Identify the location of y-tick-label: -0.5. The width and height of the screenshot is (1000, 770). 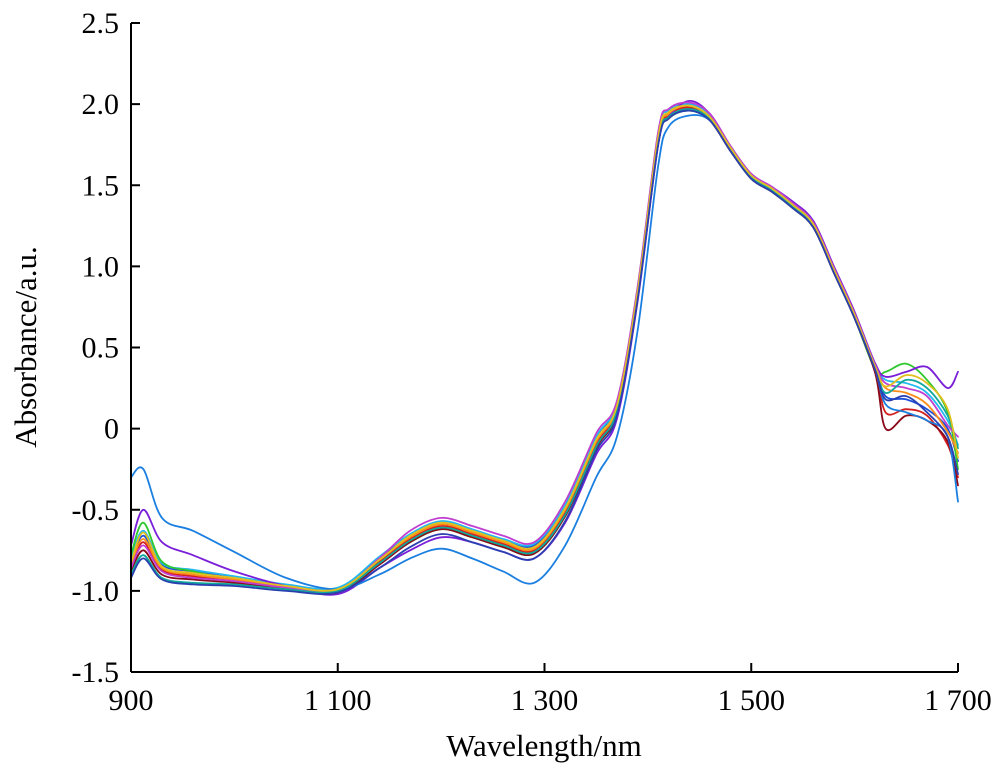
(96, 510).